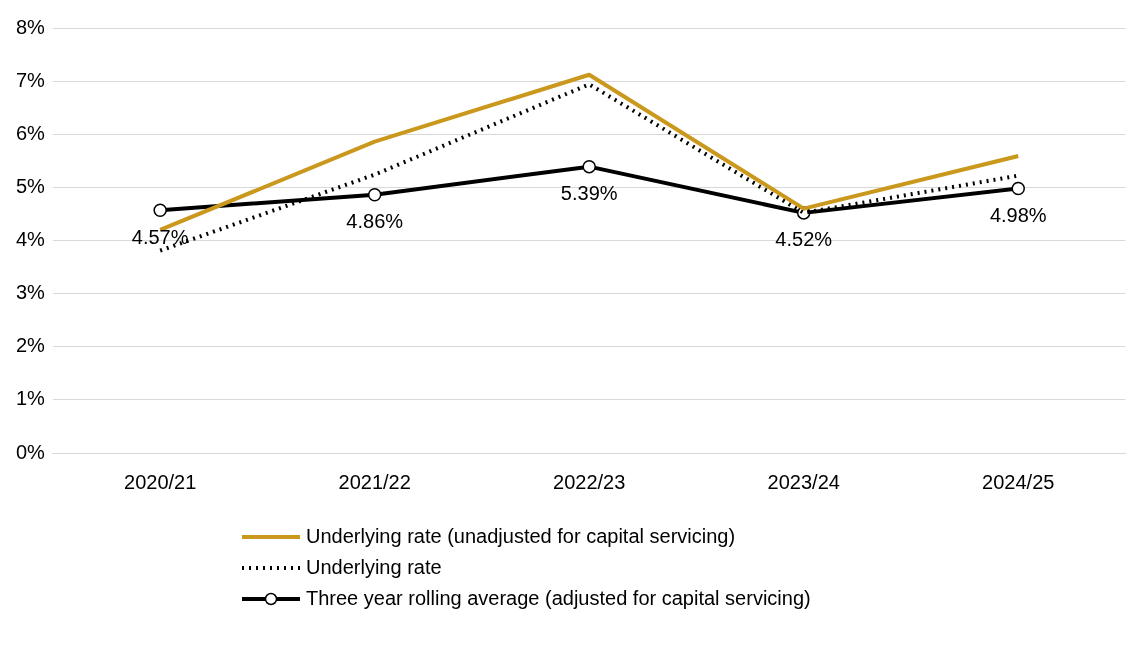  I want to click on y-tick-label: 1%, so click(31, 398).